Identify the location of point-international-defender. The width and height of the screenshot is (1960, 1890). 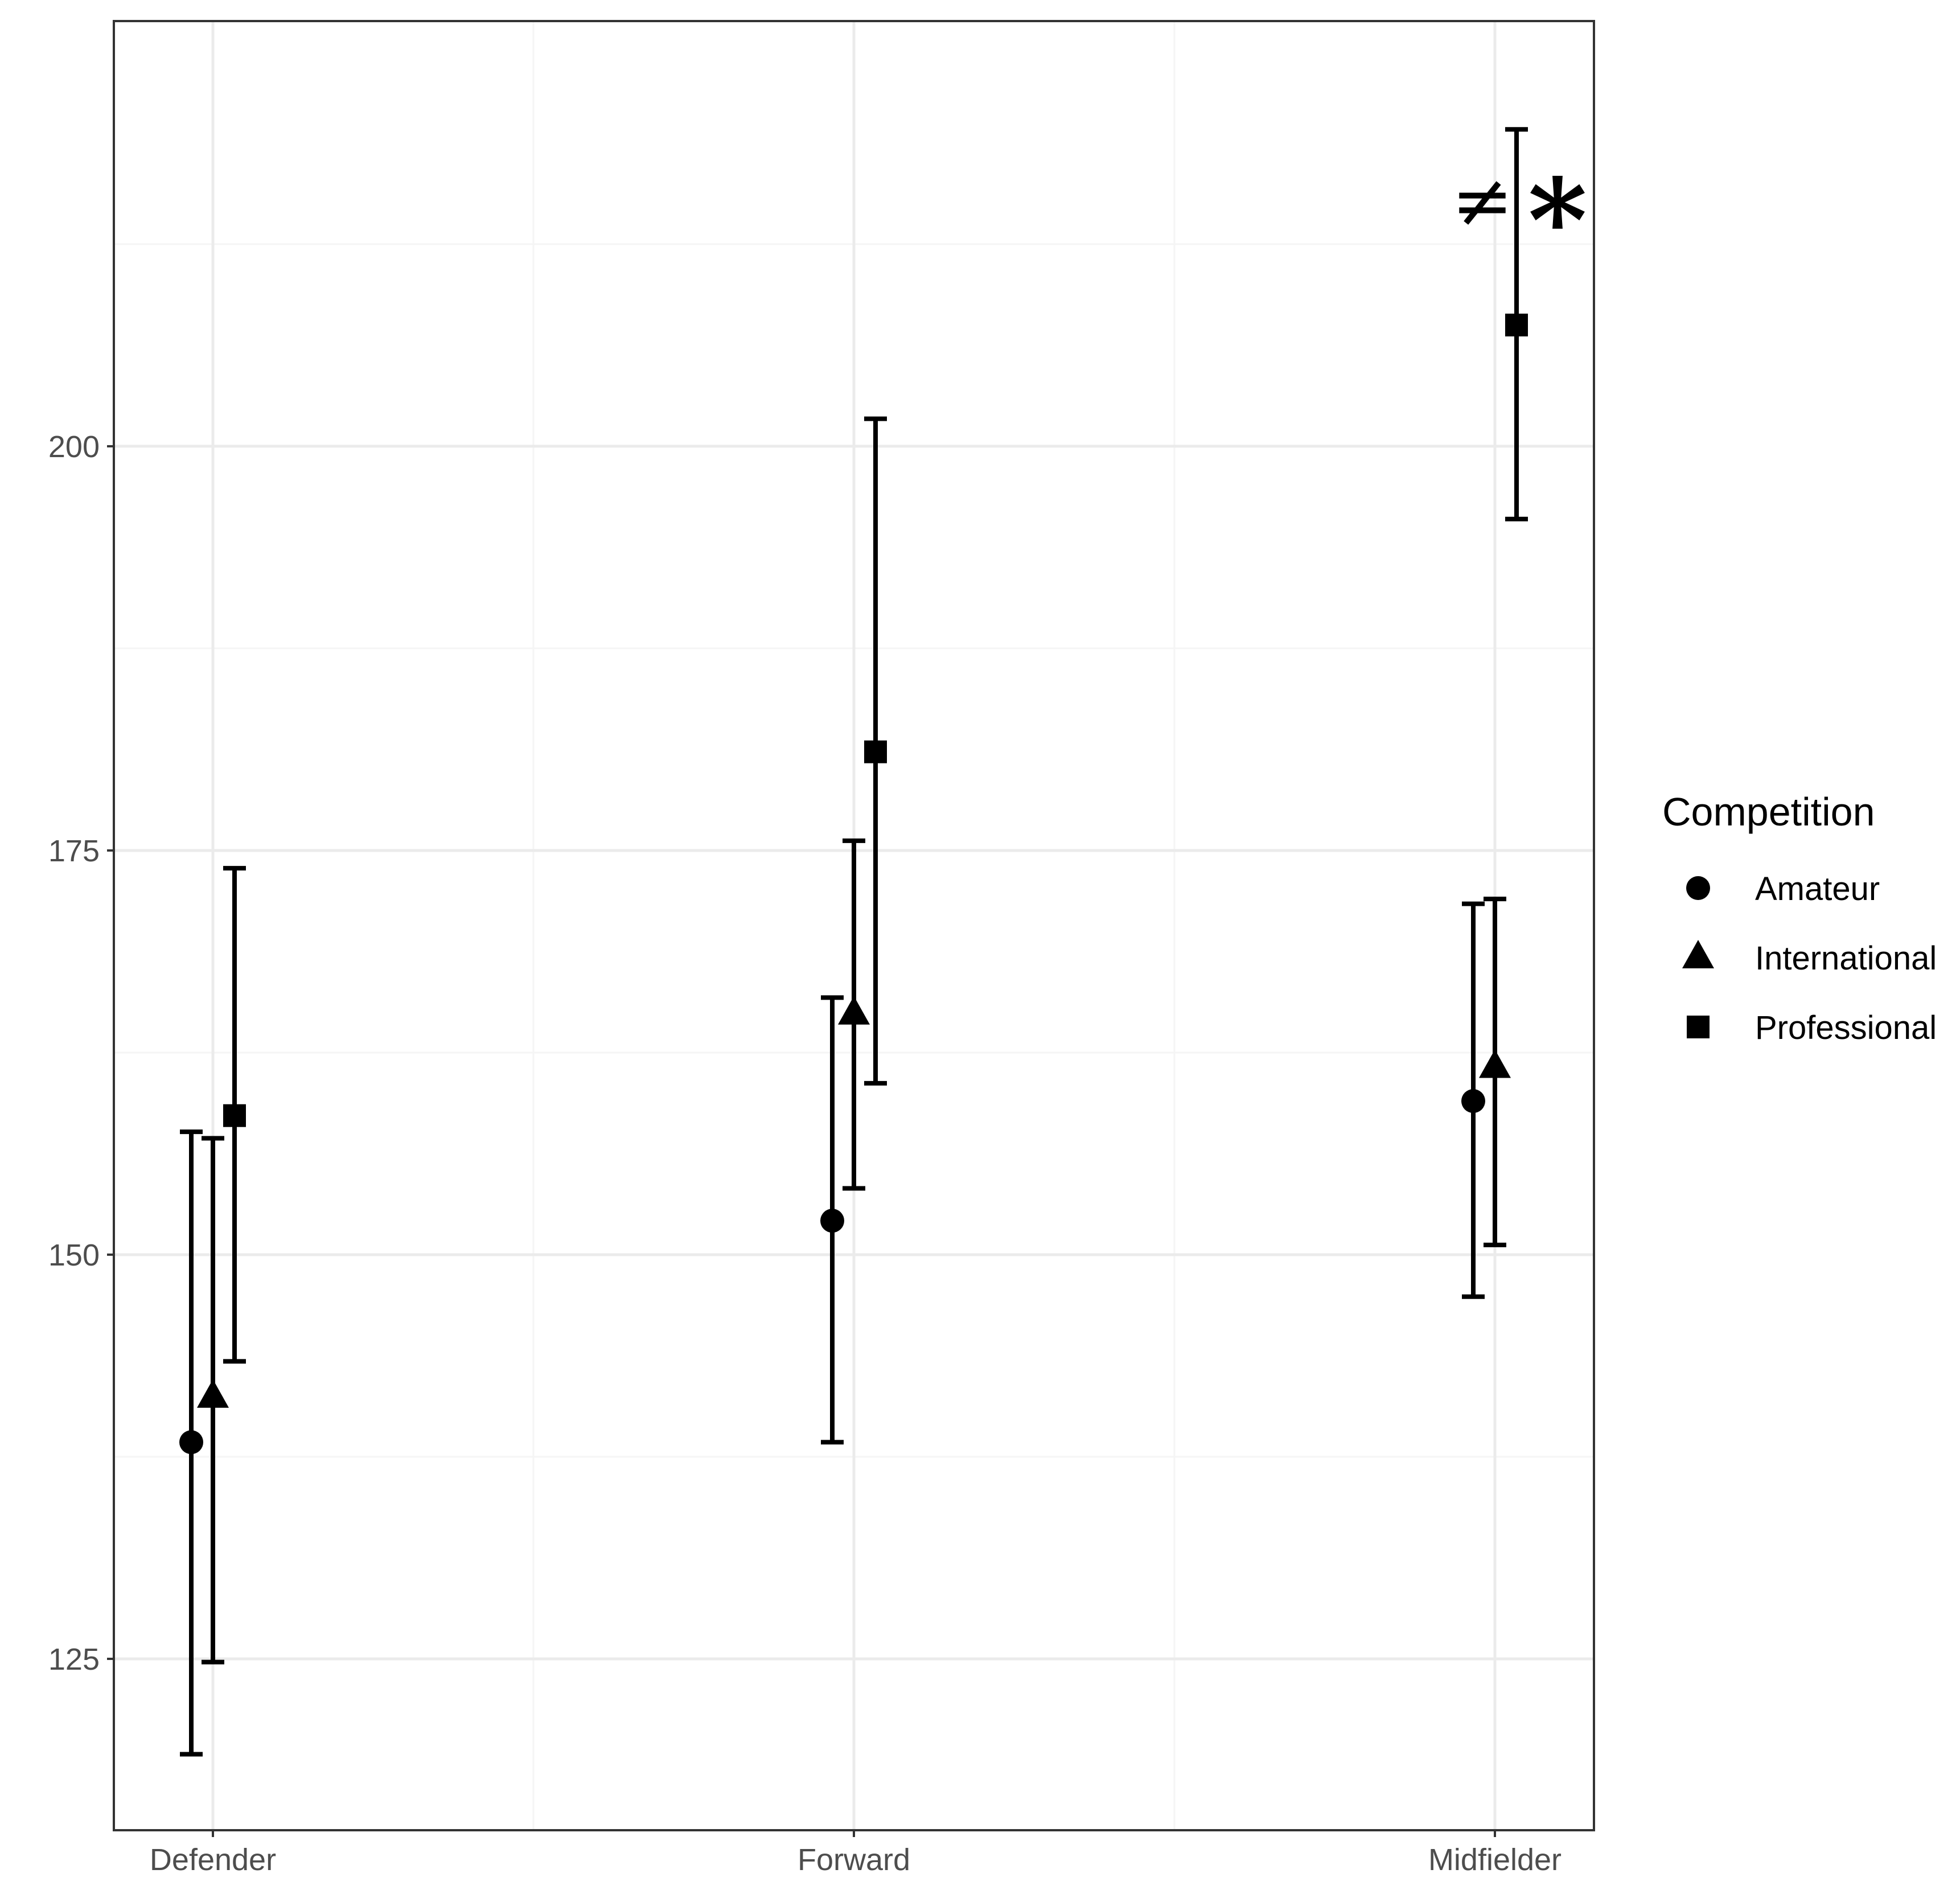
(213, 1393).